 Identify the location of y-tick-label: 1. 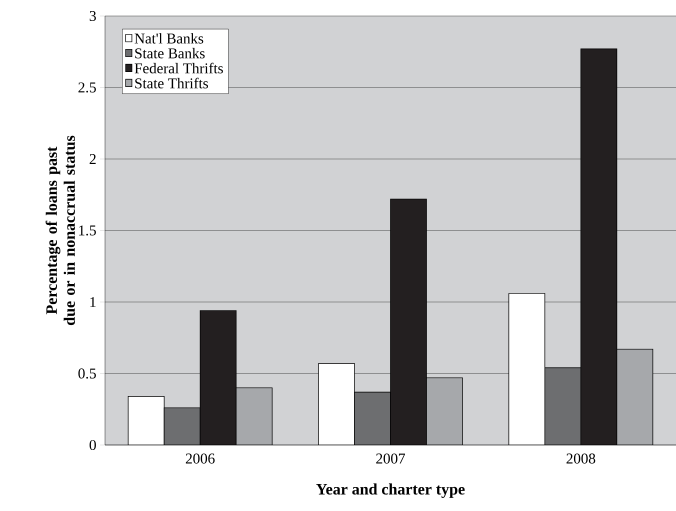
(93, 302).